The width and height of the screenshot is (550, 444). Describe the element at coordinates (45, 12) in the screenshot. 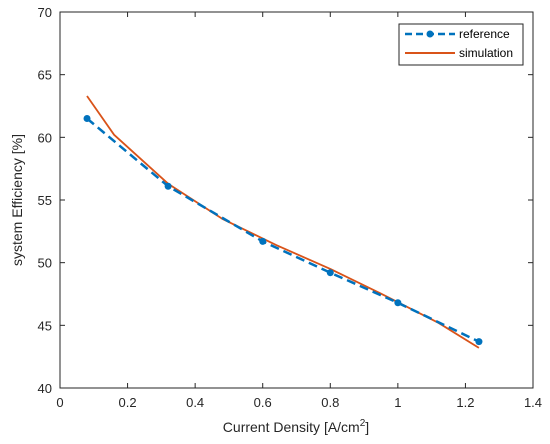

I see `y-tick-label: 70` at that location.